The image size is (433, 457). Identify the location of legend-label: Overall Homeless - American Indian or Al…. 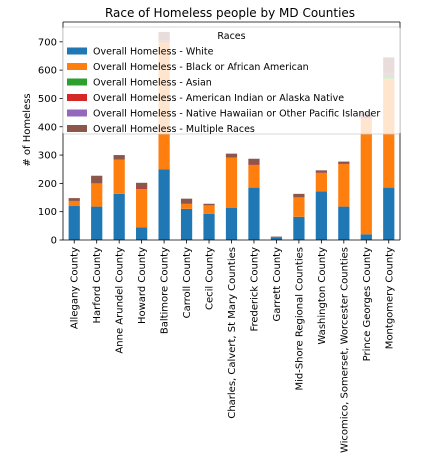
(218, 98).